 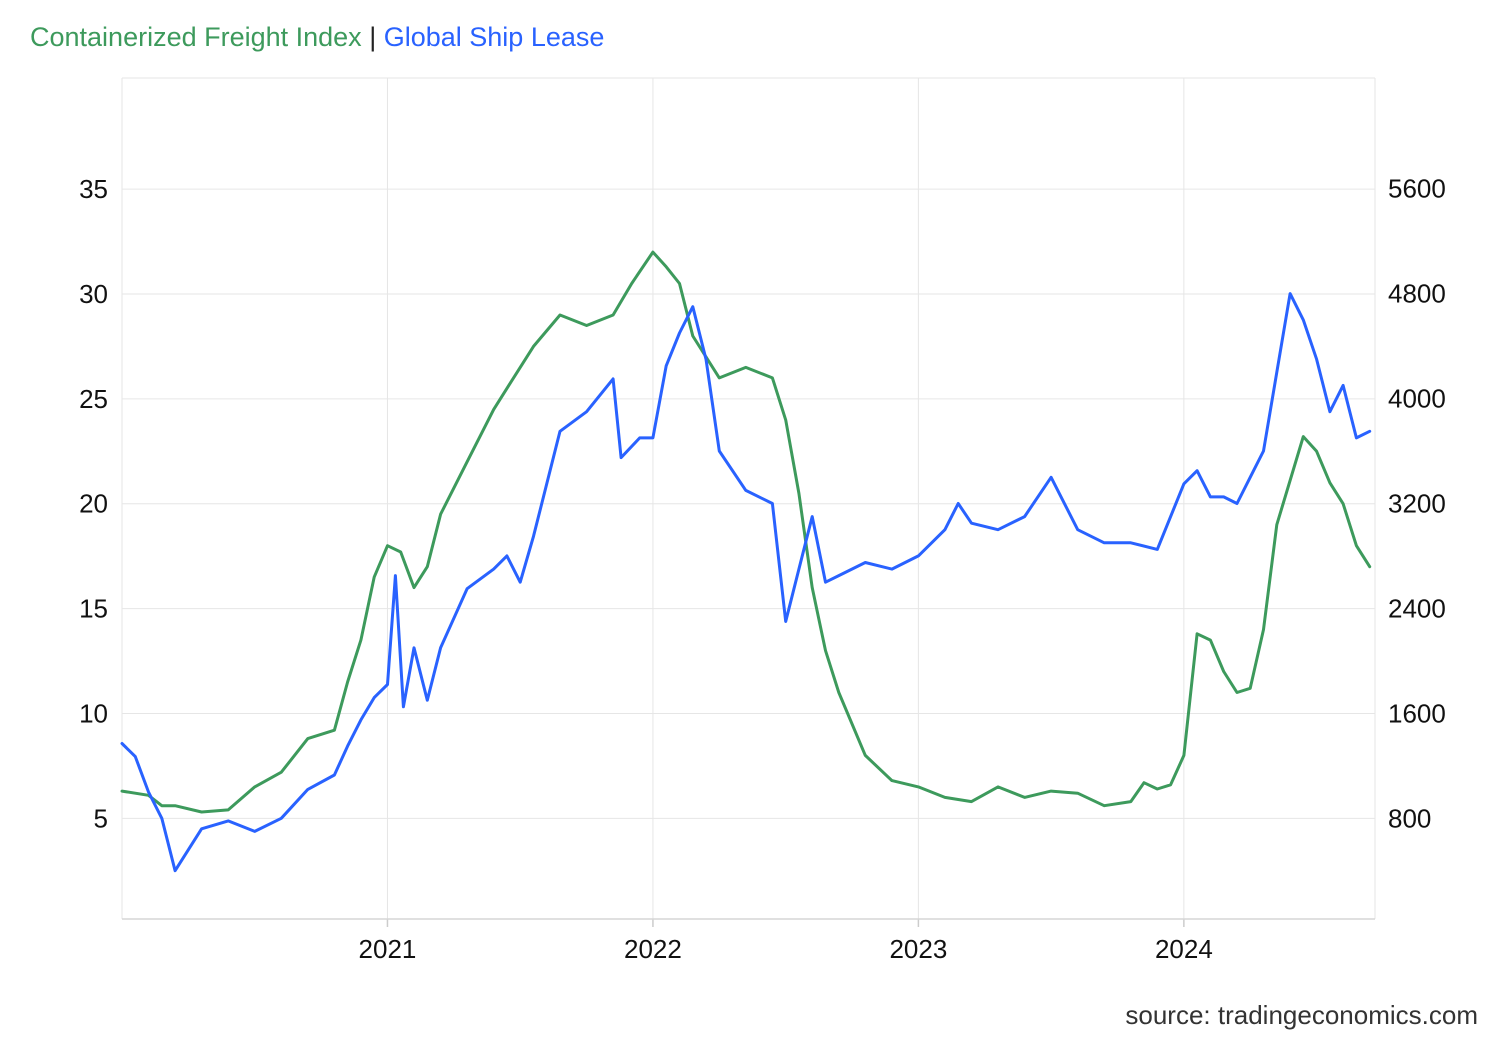 I want to click on y-right-tick-label: 1600, so click(x=1417, y=713).